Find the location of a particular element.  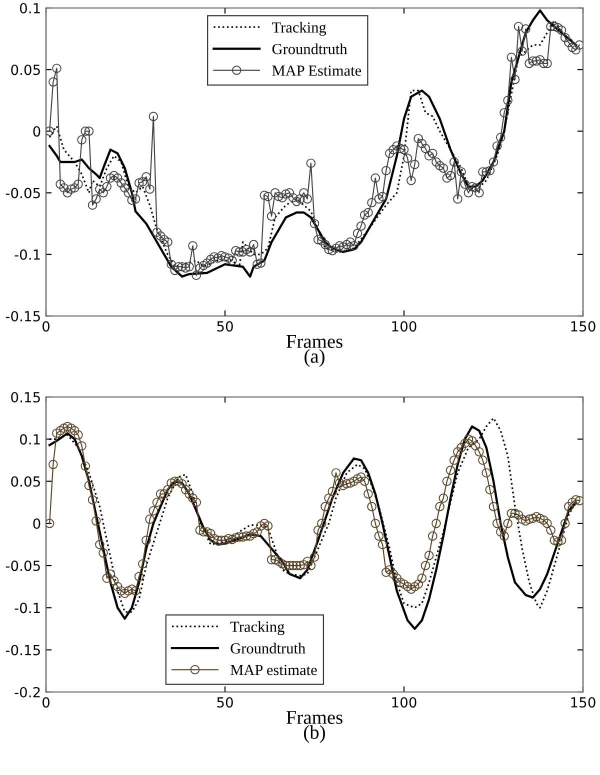

y-tick-label: 0.15 is located at coordinates (25, 397).